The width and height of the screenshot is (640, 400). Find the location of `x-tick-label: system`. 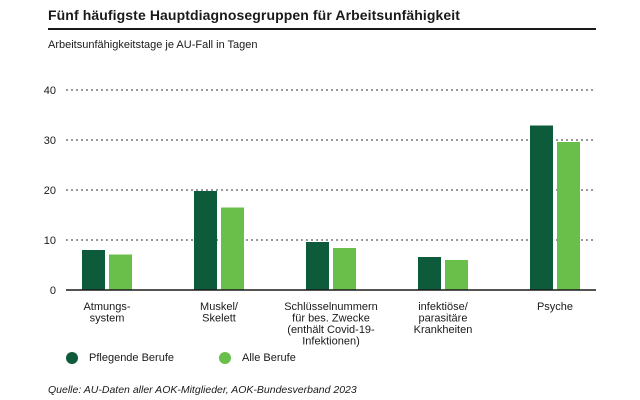

x-tick-label: system is located at coordinates (107, 319).